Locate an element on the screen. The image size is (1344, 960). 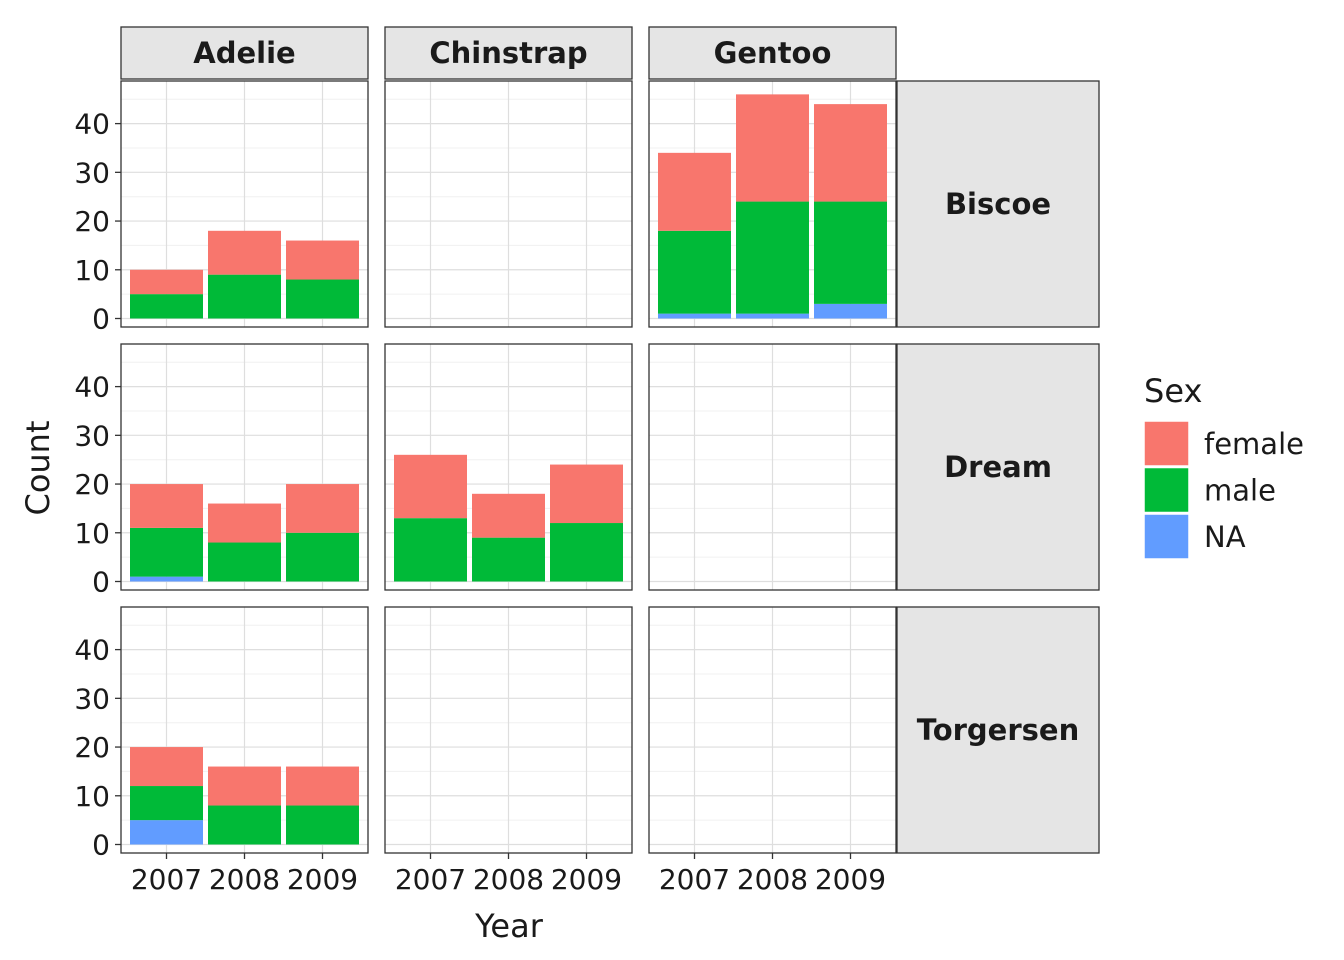
legend-label-male: male is located at coordinates (1240, 491).